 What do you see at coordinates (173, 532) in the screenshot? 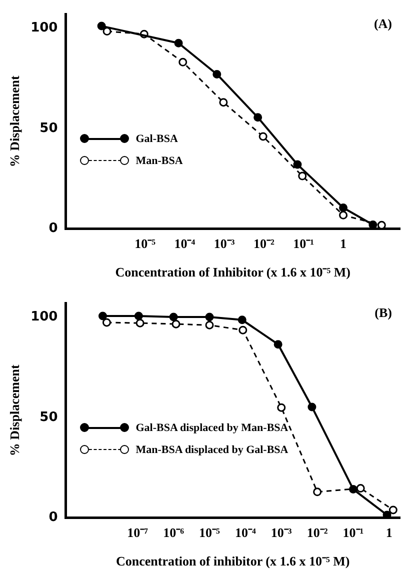
I see `x-tick-label: 10⁻⁶` at bounding box center [173, 532].